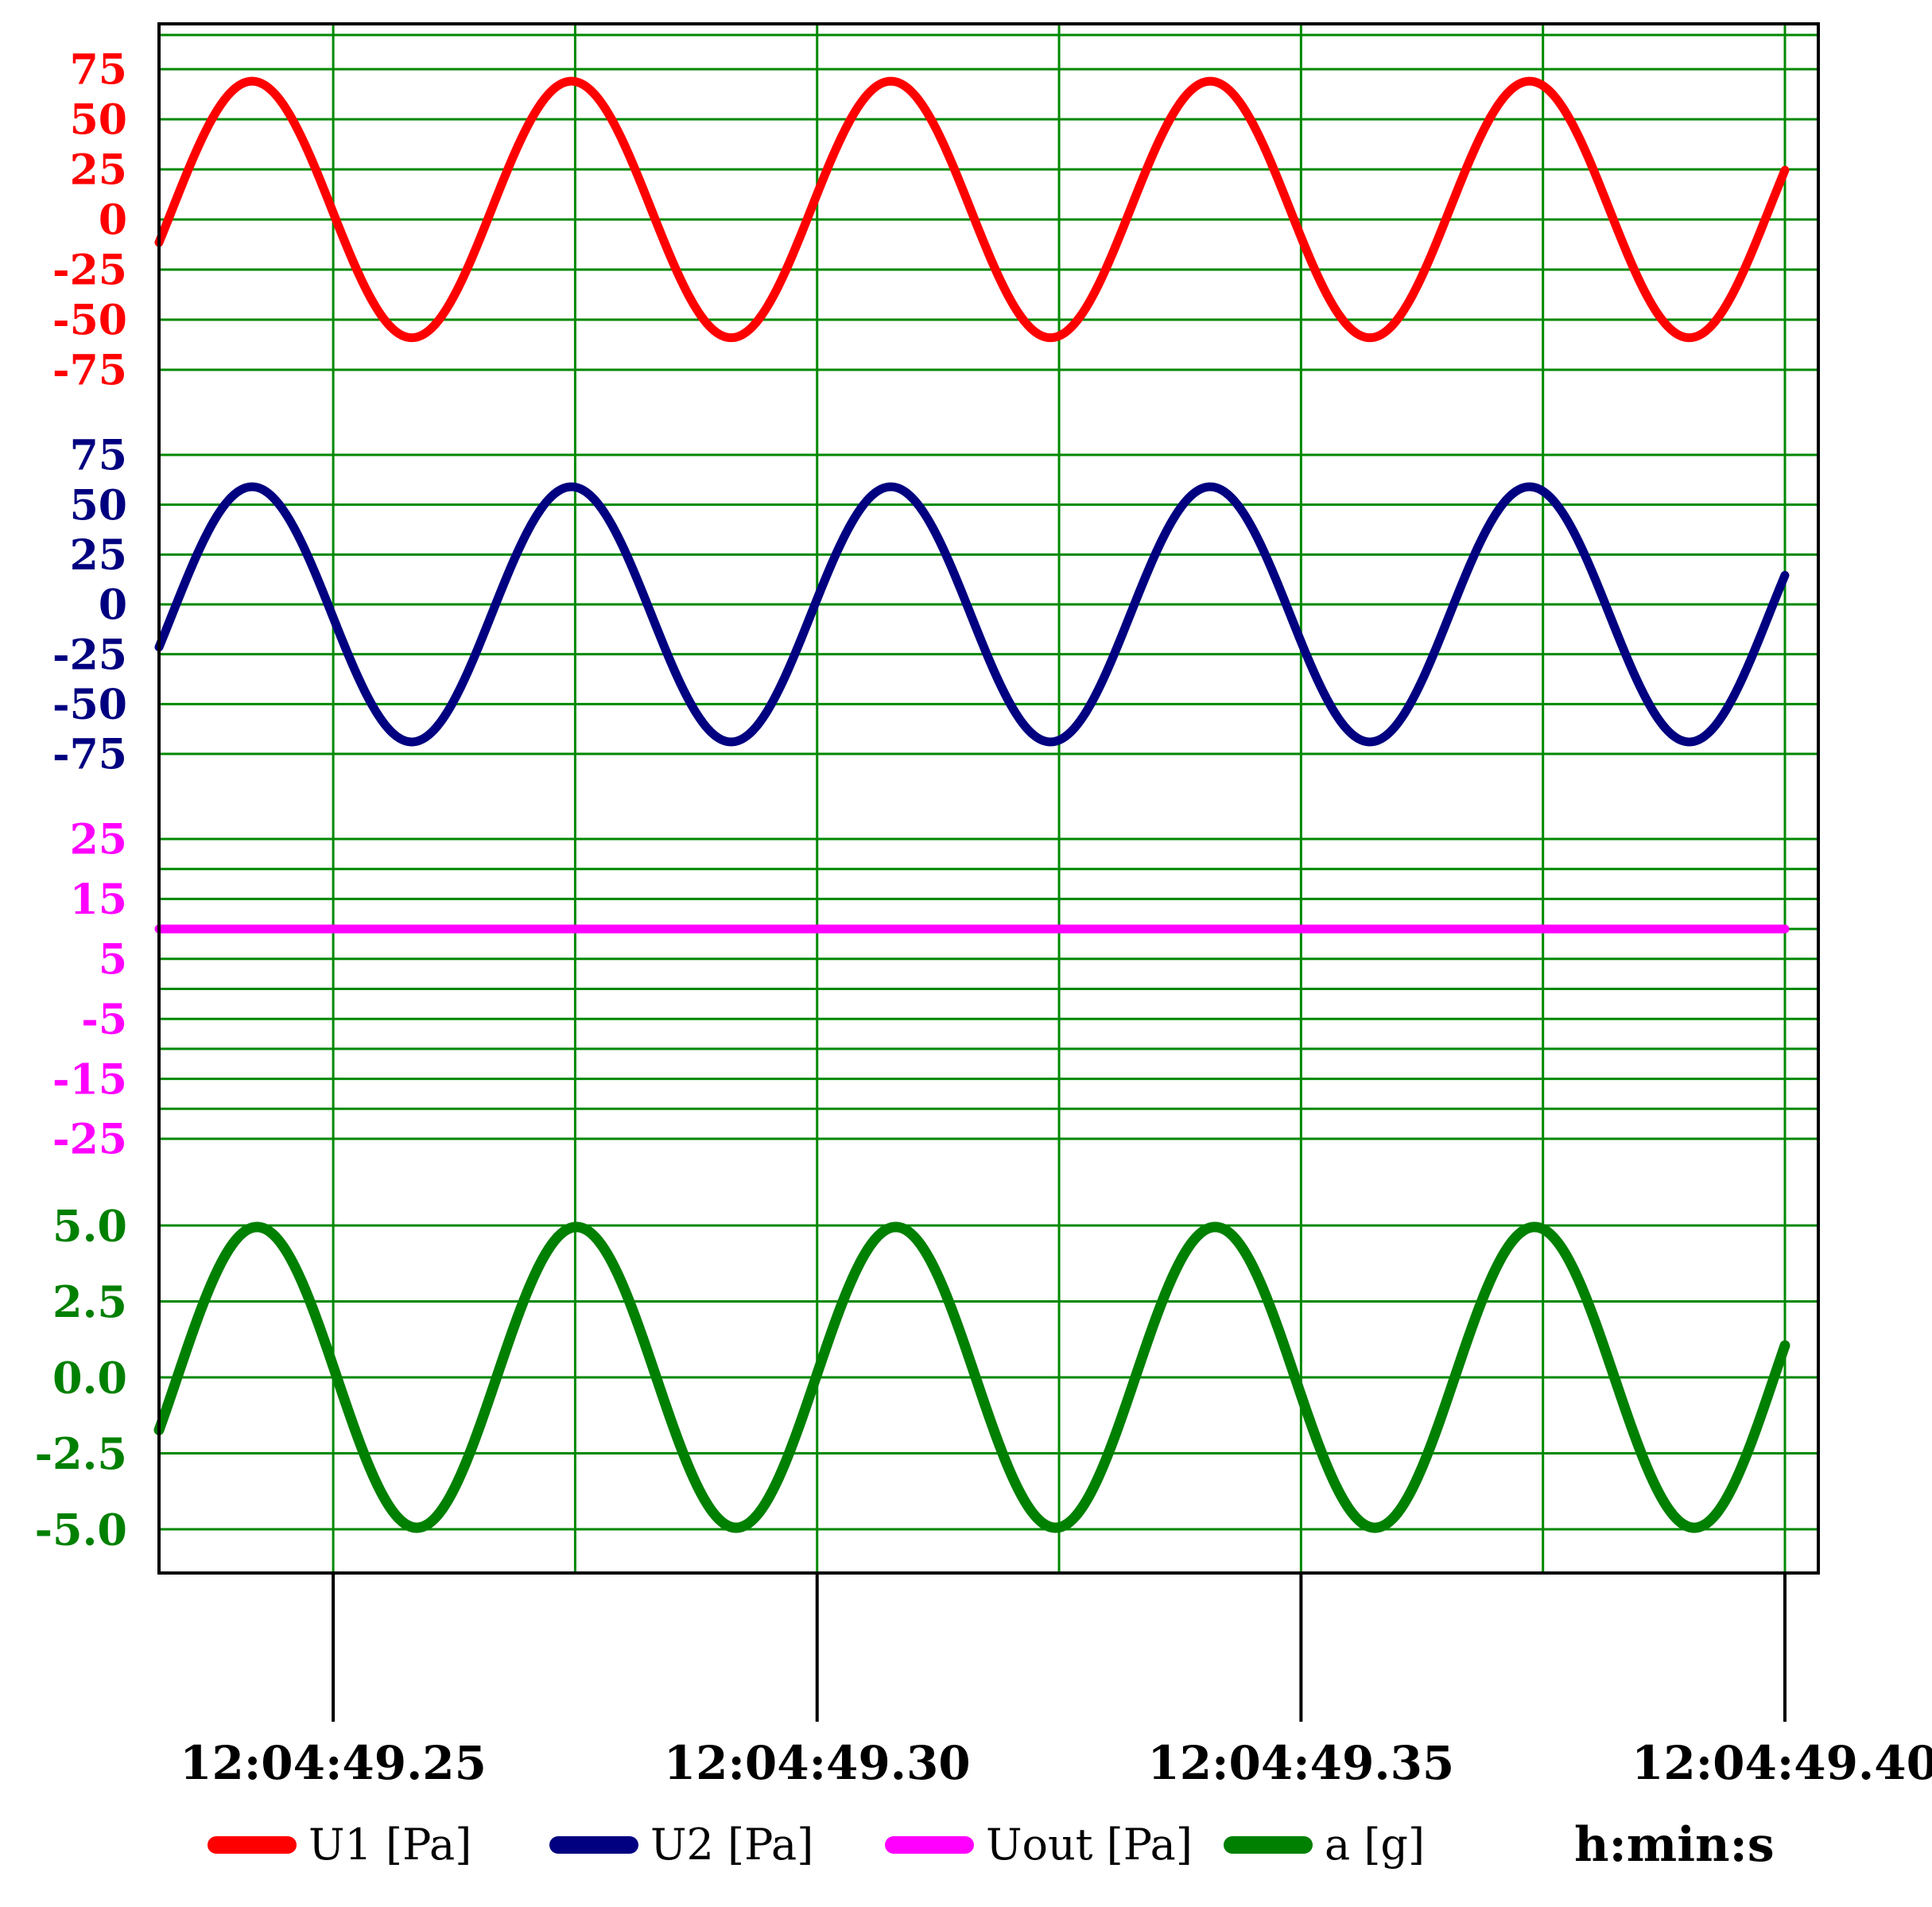 This screenshot has height=1907, width=1932. Describe the element at coordinates (1781, 1763) in the screenshot. I see `x-tick-label: 12:04:49.40` at that location.